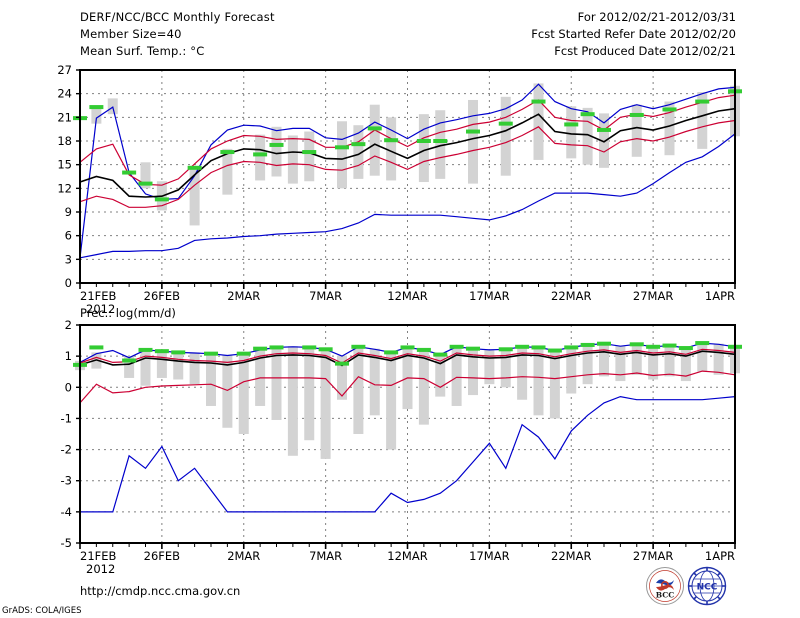 The image size is (800, 618). Describe the element at coordinates (653, 296) in the screenshot. I see `xtick-label-temp: 27MAR` at that location.